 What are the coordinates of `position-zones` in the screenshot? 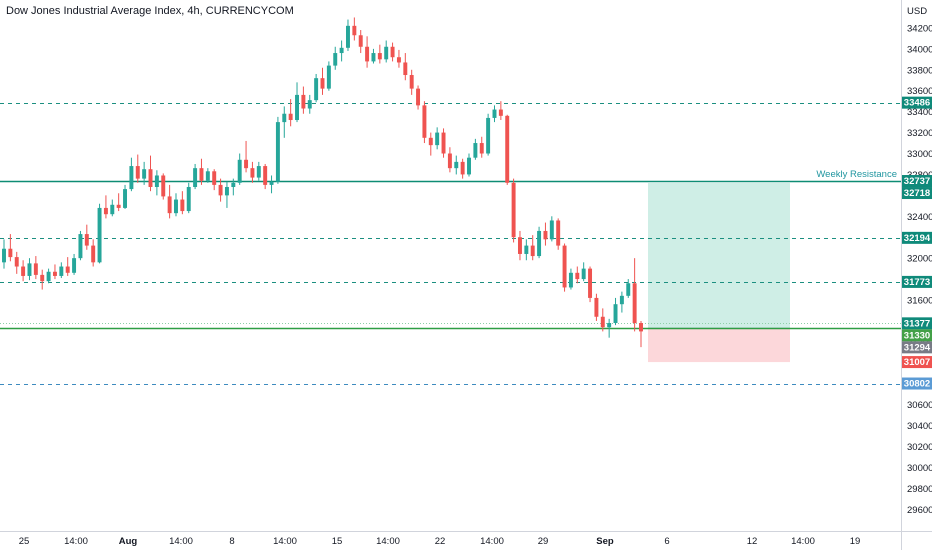 It's located at (719, 273).